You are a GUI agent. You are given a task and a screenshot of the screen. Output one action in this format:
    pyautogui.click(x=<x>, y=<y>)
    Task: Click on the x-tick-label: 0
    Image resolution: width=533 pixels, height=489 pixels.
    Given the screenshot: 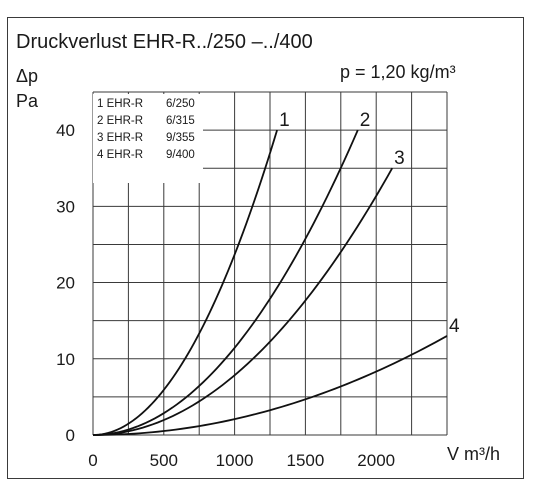 What is the action you would take?
    pyautogui.click(x=92, y=460)
    